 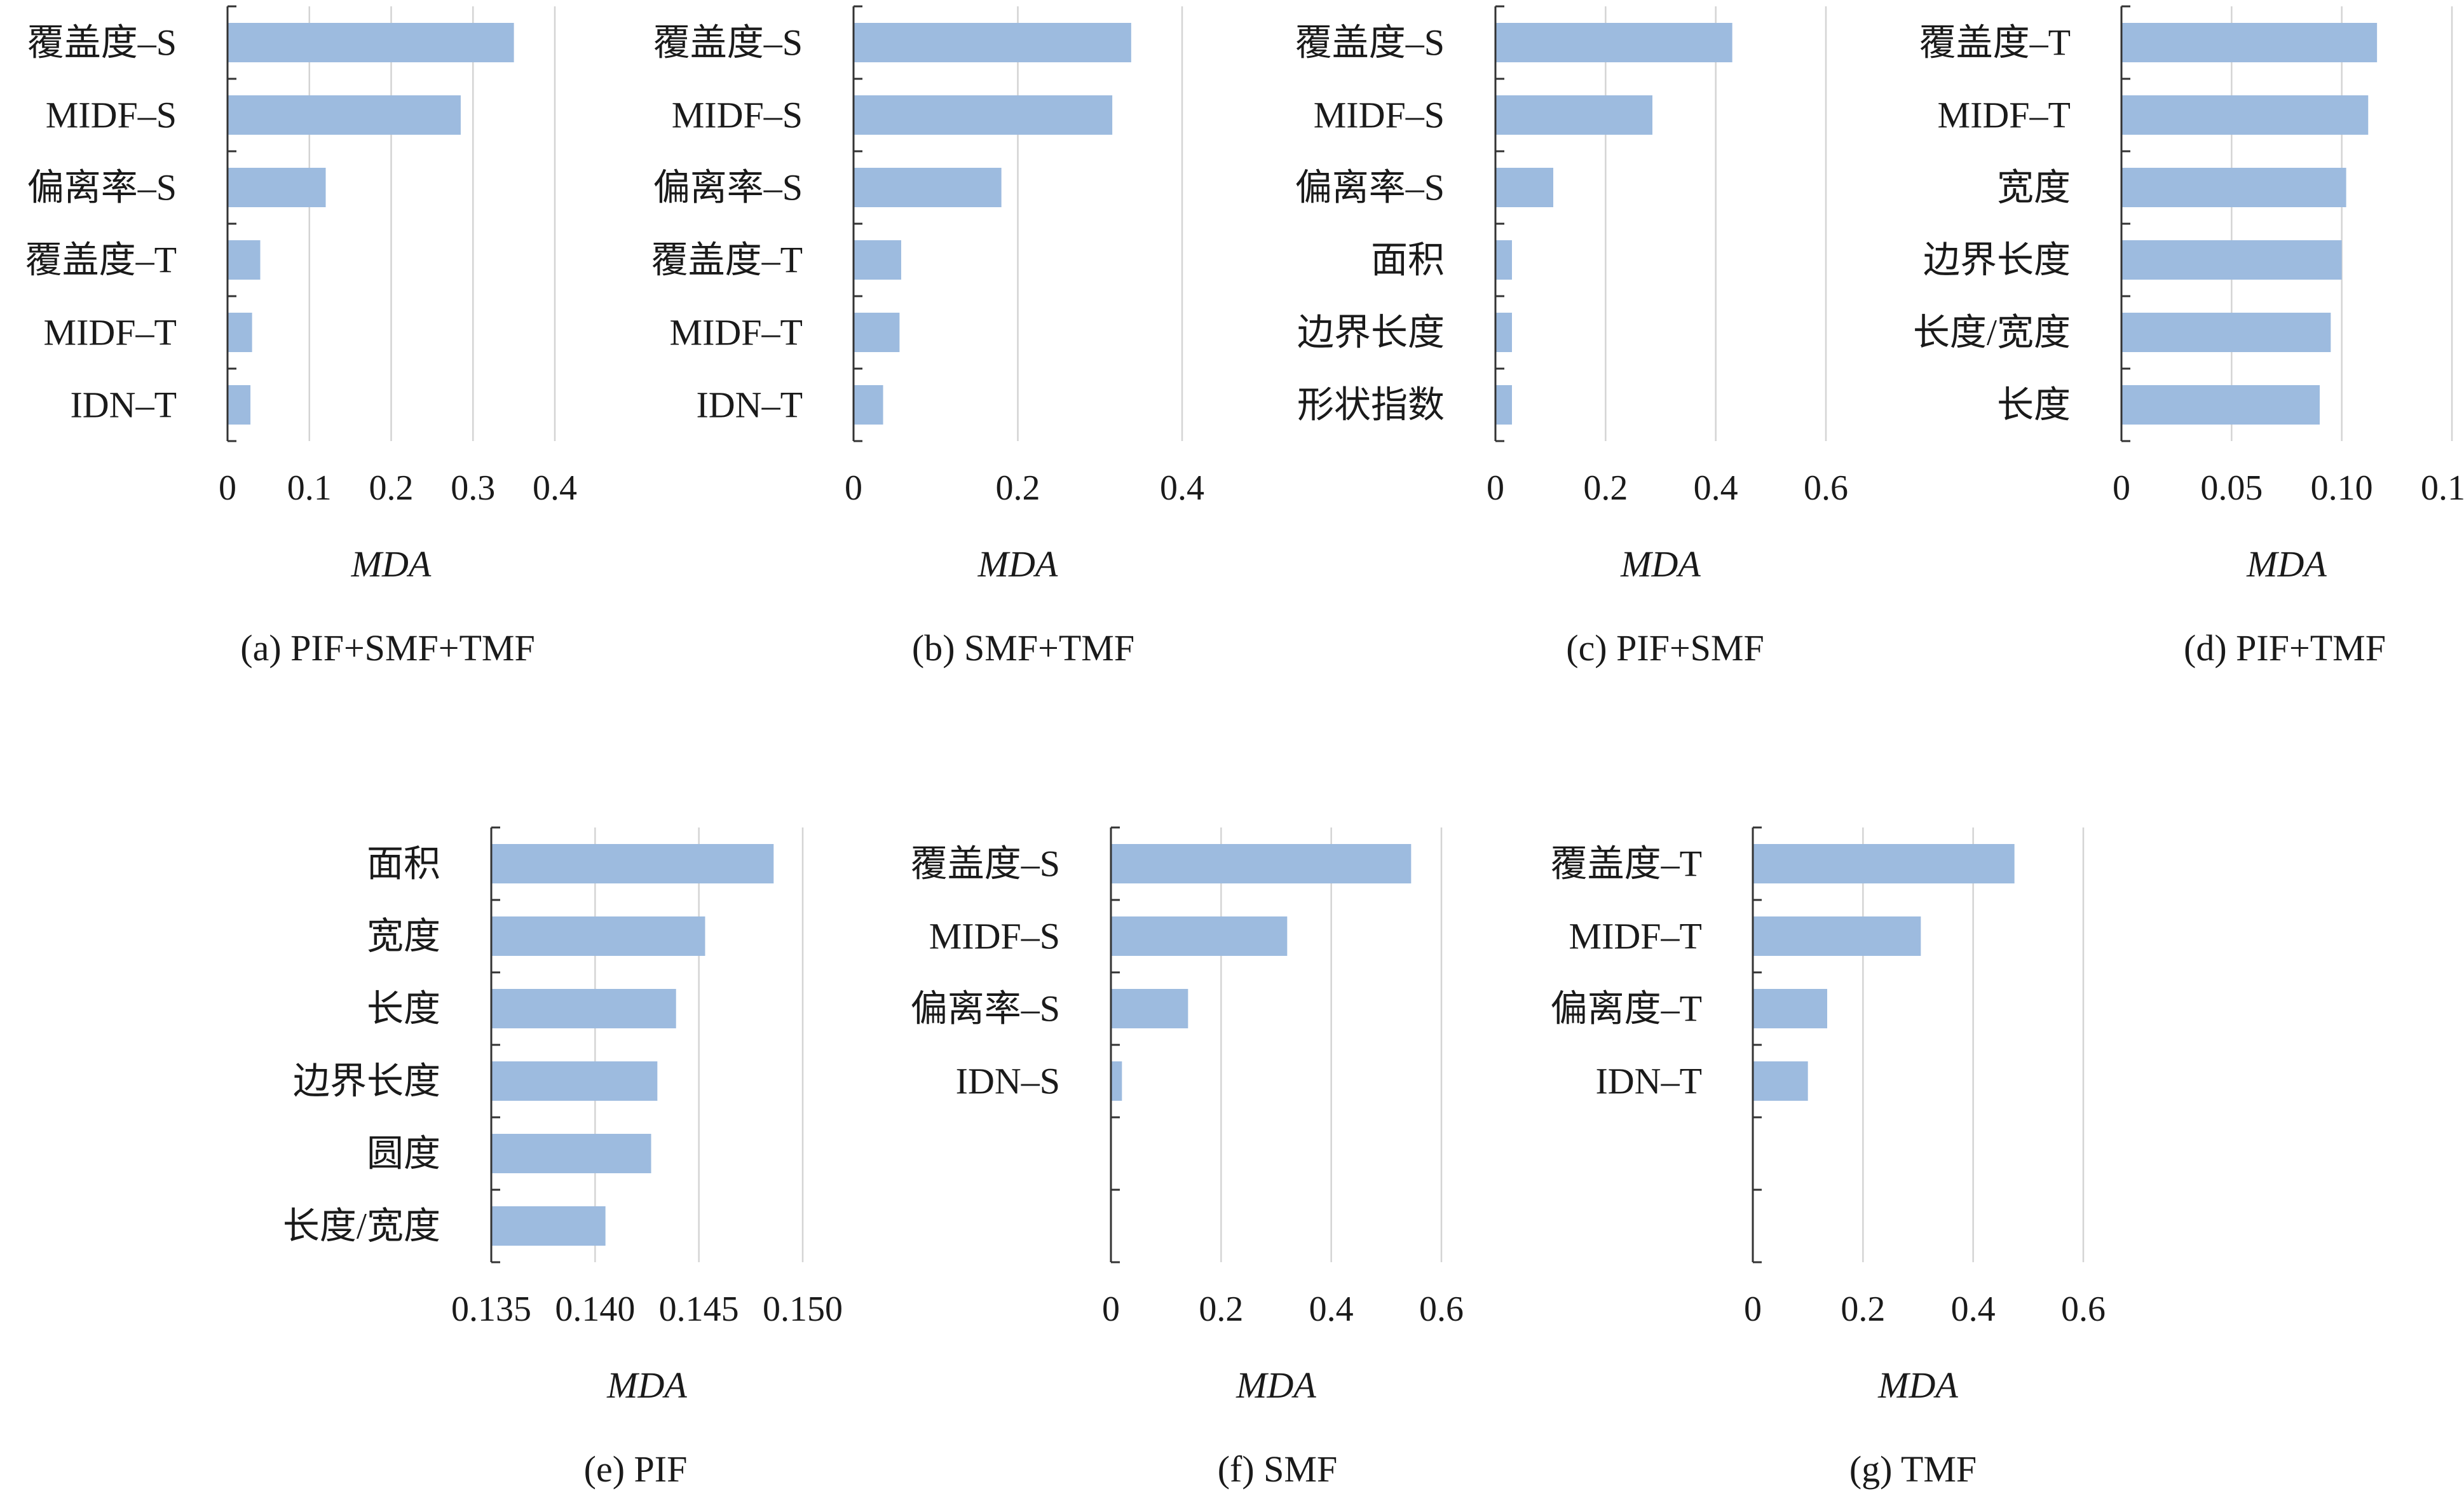 I want to click on category-label: IDN–S, so click(x=1008, y=1081).